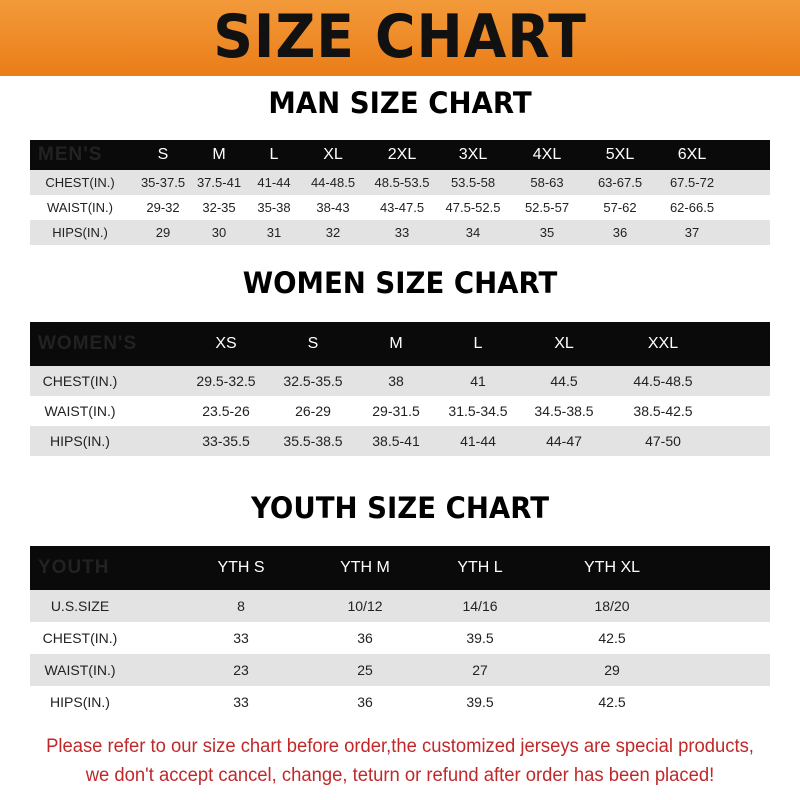 This screenshot has width=800, height=800. What do you see at coordinates (70, 154) in the screenshot?
I see `table-title-cell: MEN'S` at bounding box center [70, 154].